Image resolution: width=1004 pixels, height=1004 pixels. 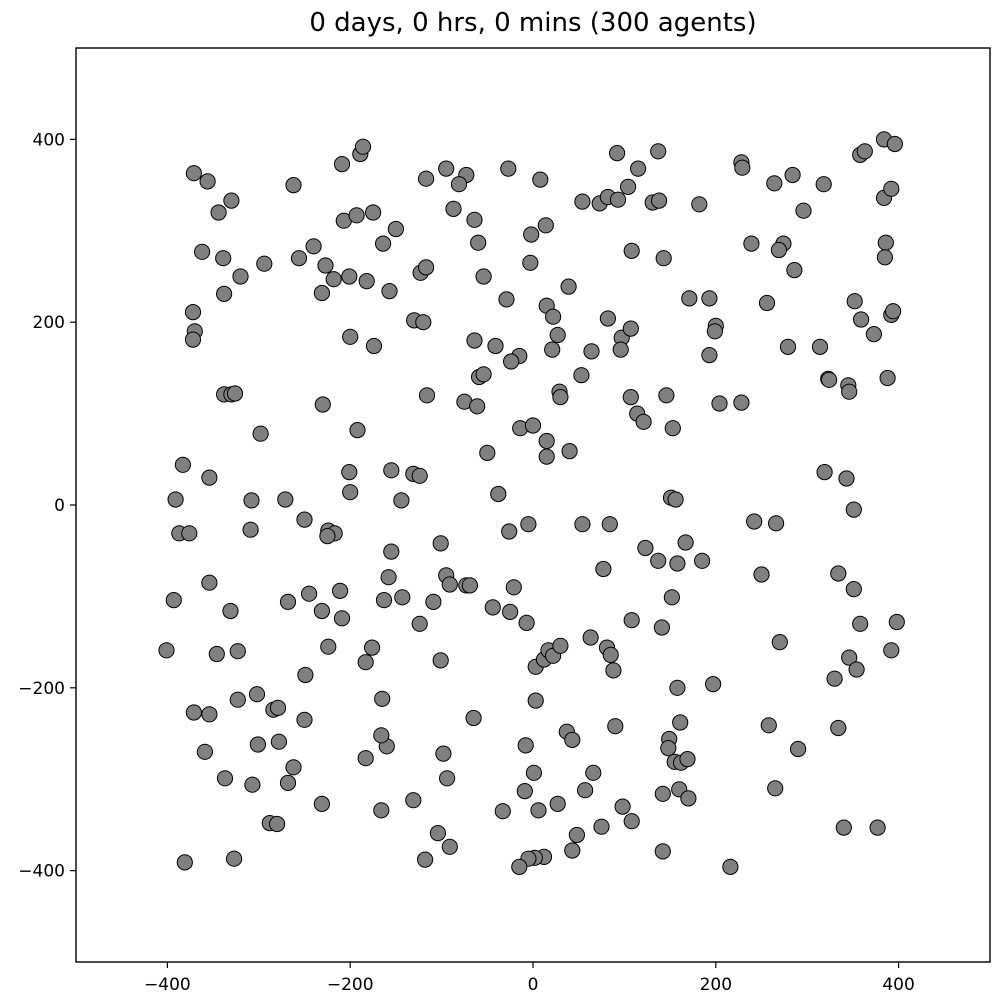 What do you see at coordinates (350, 985) in the screenshot?
I see `x-tick-label: −200` at bounding box center [350, 985].